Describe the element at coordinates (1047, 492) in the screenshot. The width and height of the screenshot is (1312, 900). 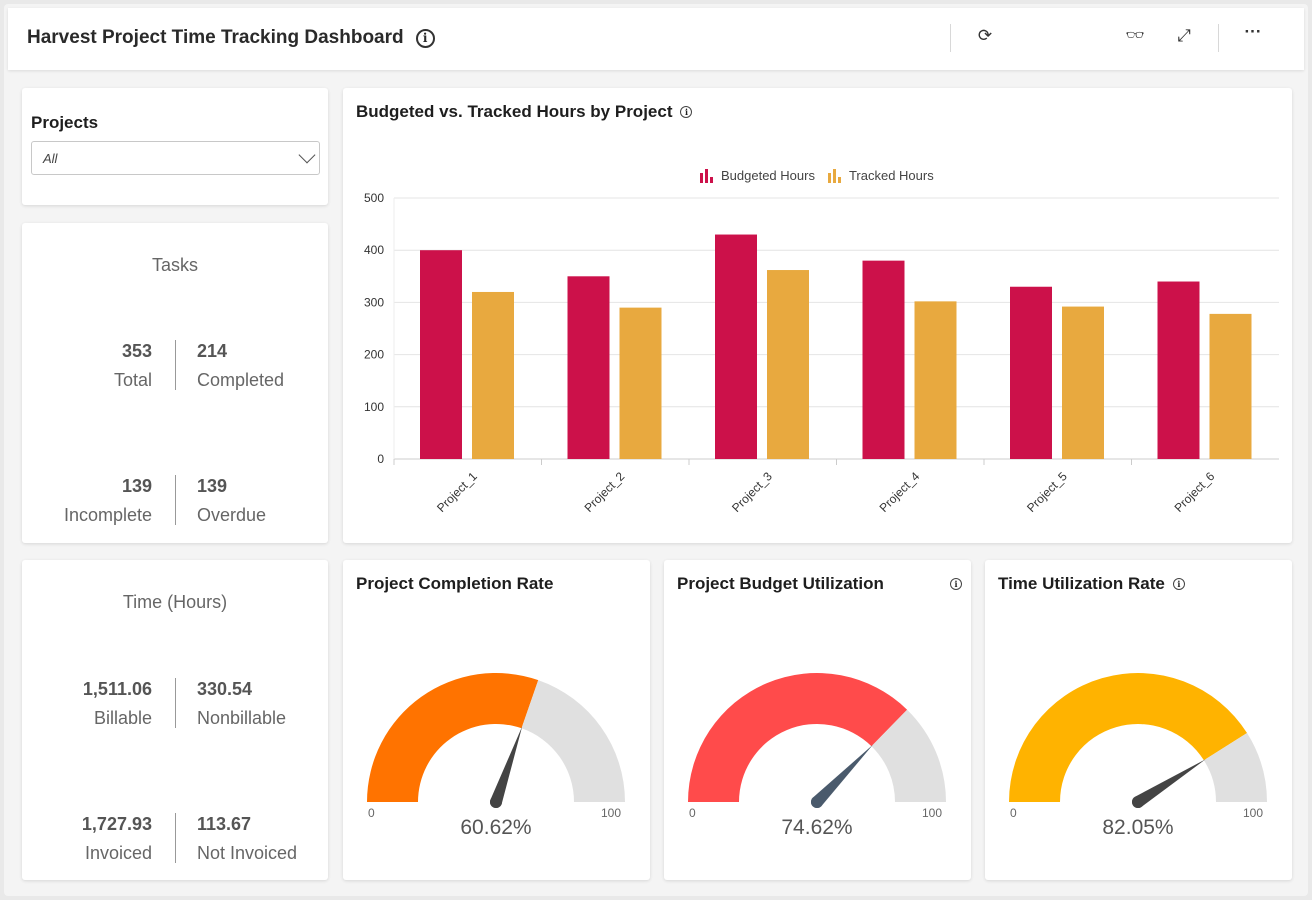
I see `x-tick-label: Project_5` at that location.